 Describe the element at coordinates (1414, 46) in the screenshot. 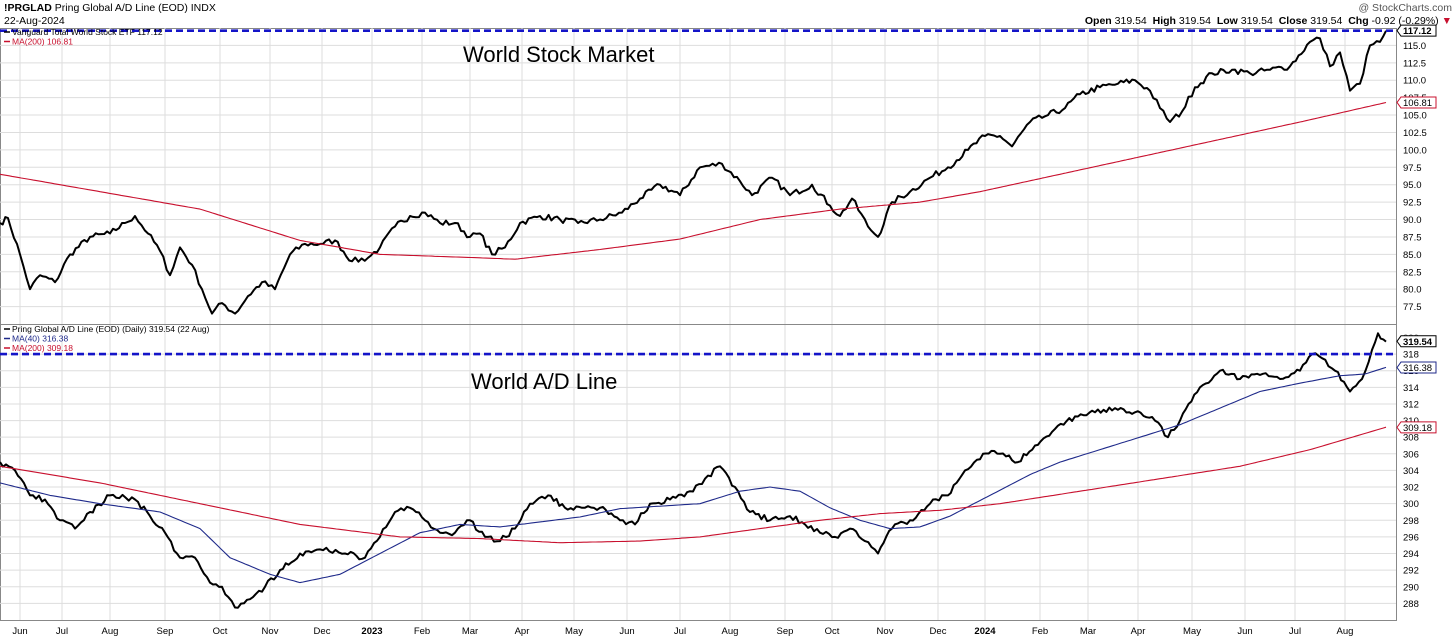

I see `upper-y-tick-label: 115.0` at that location.